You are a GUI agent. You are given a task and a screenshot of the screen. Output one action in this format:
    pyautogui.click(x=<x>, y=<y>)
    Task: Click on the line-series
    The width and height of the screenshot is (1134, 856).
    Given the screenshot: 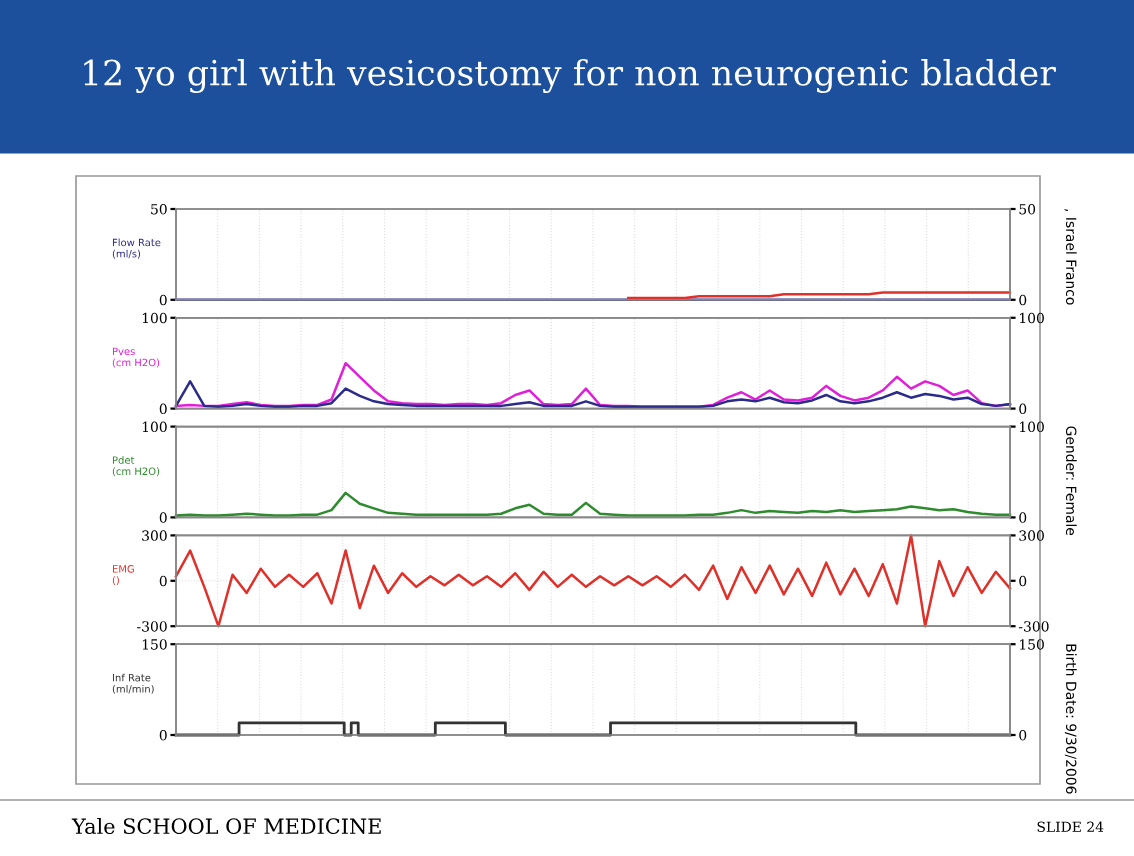 What is the action you would take?
    pyautogui.click(x=593, y=581)
    